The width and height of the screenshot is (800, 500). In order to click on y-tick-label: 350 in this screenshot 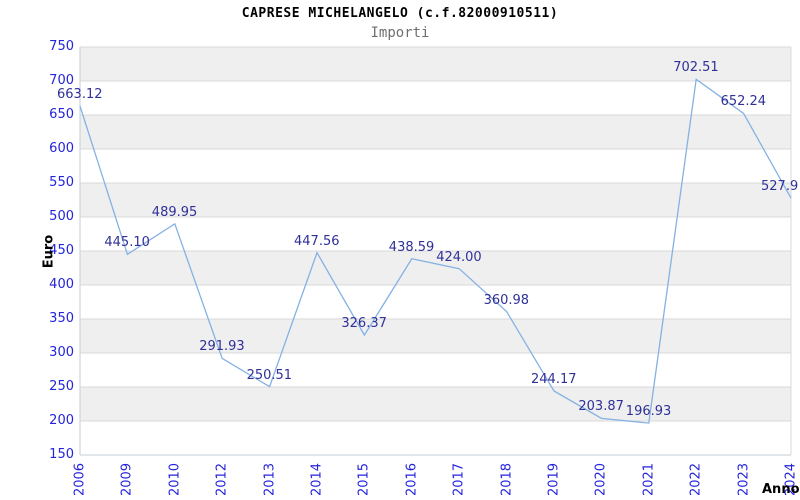, I will do `click(61, 318)`.